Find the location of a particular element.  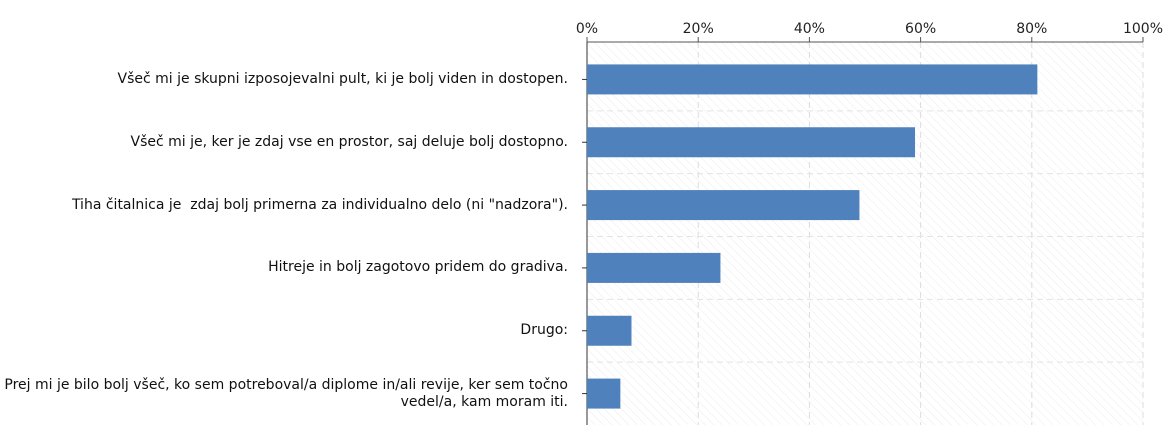

x-tick-label: 0% is located at coordinates (587, 29).